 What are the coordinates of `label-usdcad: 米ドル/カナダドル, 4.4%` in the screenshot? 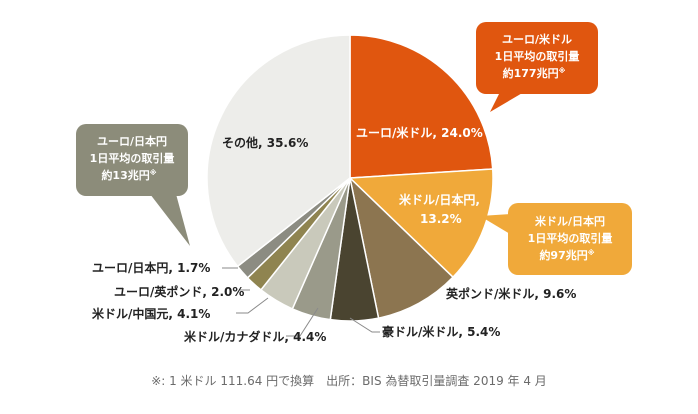 It's located at (255, 336).